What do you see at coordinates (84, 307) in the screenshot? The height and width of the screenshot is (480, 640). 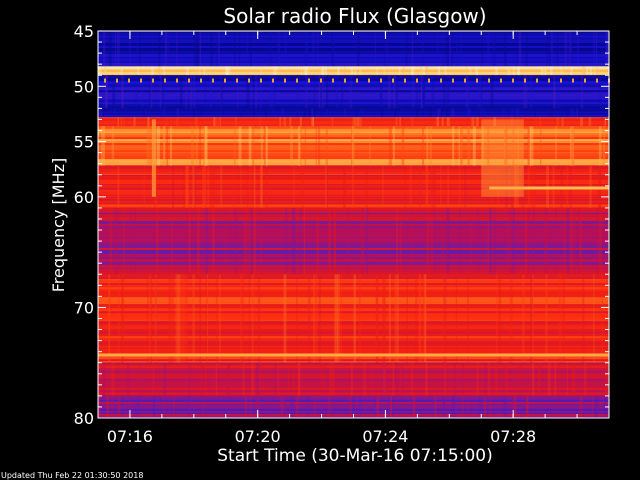 I see `y-tick-label: 70` at bounding box center [84, 307].